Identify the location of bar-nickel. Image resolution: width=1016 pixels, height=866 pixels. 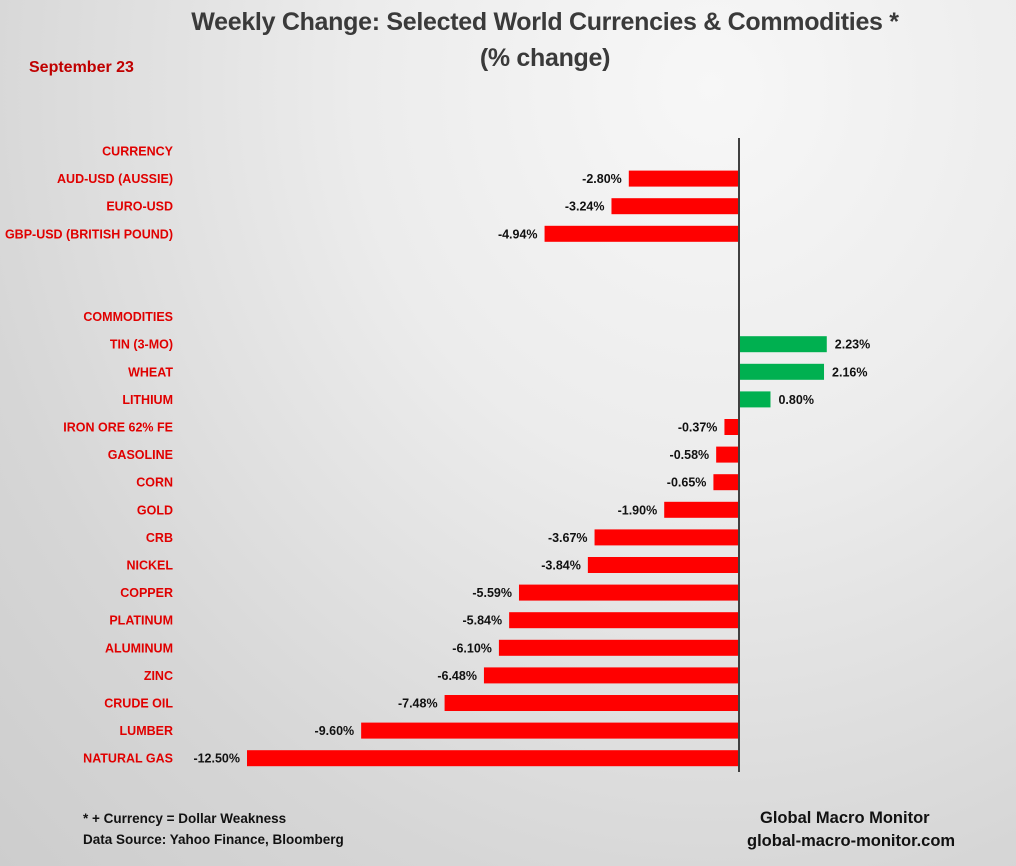
(663, 565).